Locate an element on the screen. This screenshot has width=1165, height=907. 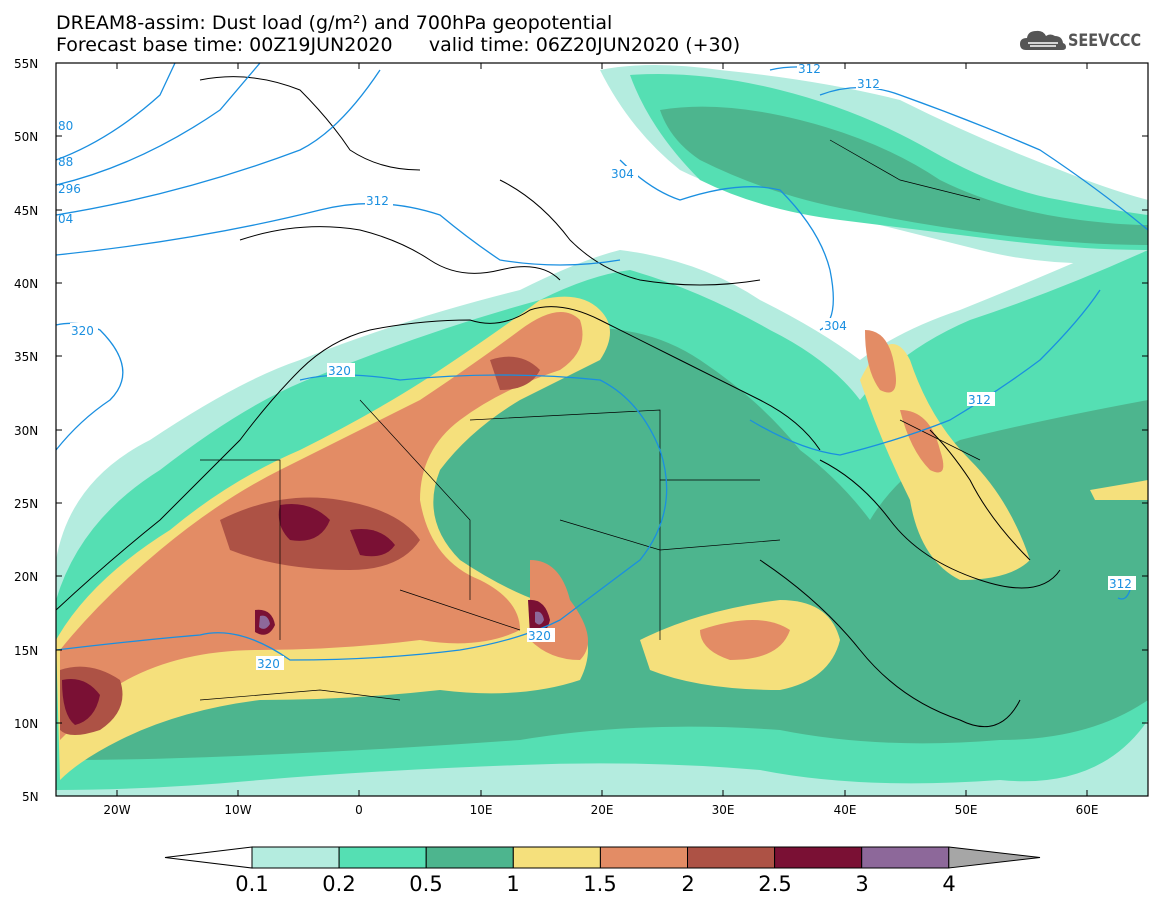
colorbar-label: 0.2 is located at coordinates (339, 884).